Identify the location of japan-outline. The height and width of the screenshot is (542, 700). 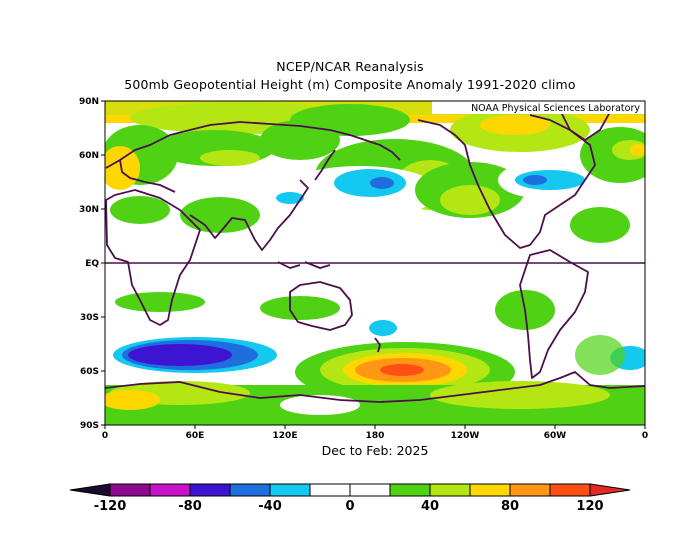
(325, 165).